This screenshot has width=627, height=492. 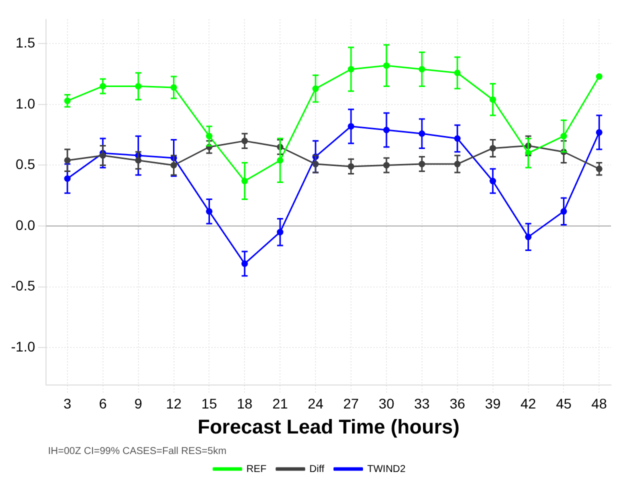 What do you see at coordinates (528, 403) in the screenshot?
I see `x-tick-label: 42` at bounding box center [528, 403].